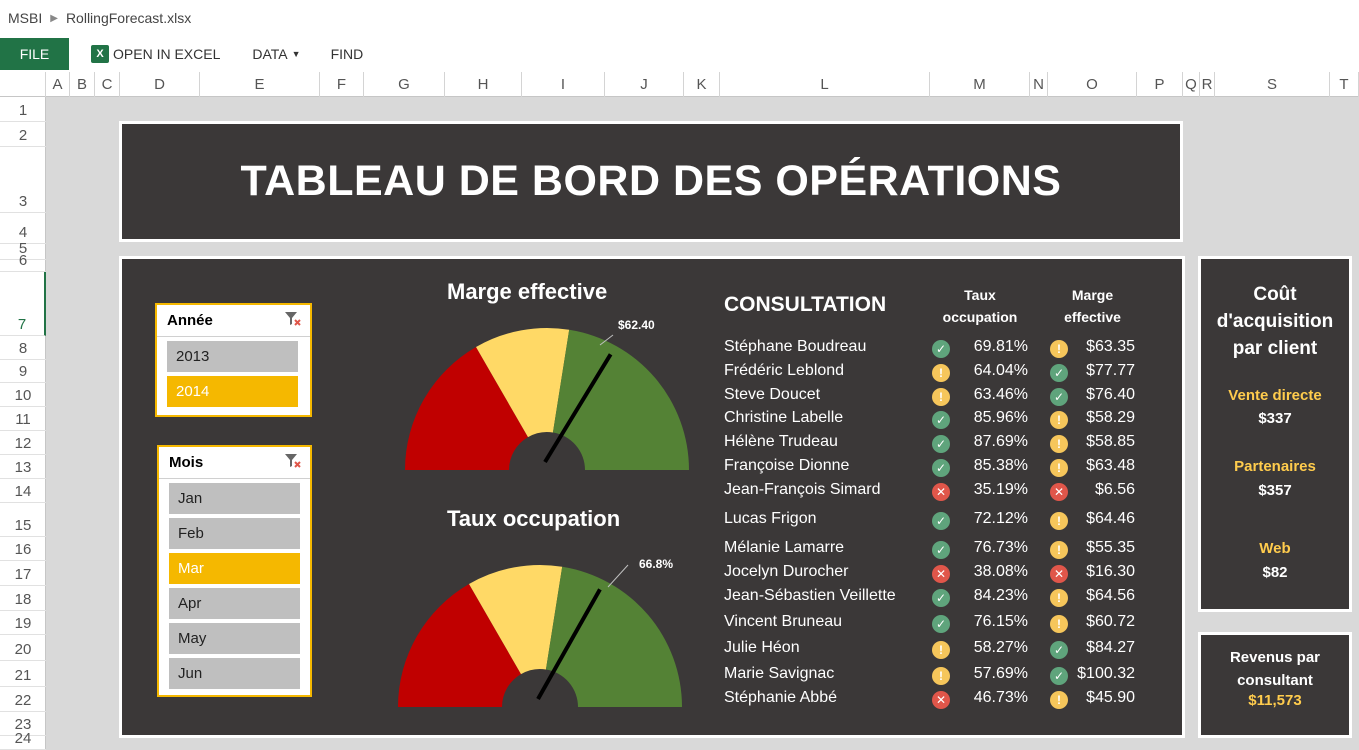 This screenshot has width=1359, height=750. What do you see at coordinates (23, 371) in the screenshot?
I see `row-header-9: 9` at bounding box center [23, 371].